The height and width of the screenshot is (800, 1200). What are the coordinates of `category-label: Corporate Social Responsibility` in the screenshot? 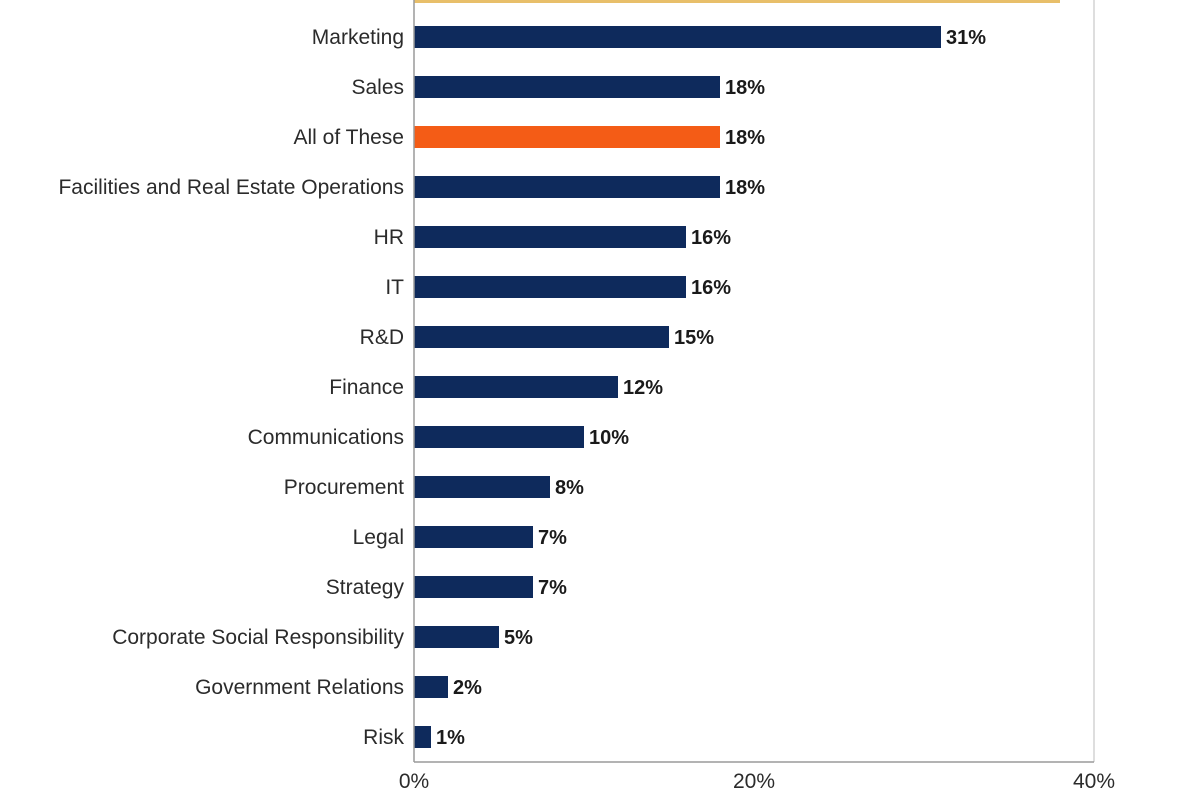 It's located at (258, 637).